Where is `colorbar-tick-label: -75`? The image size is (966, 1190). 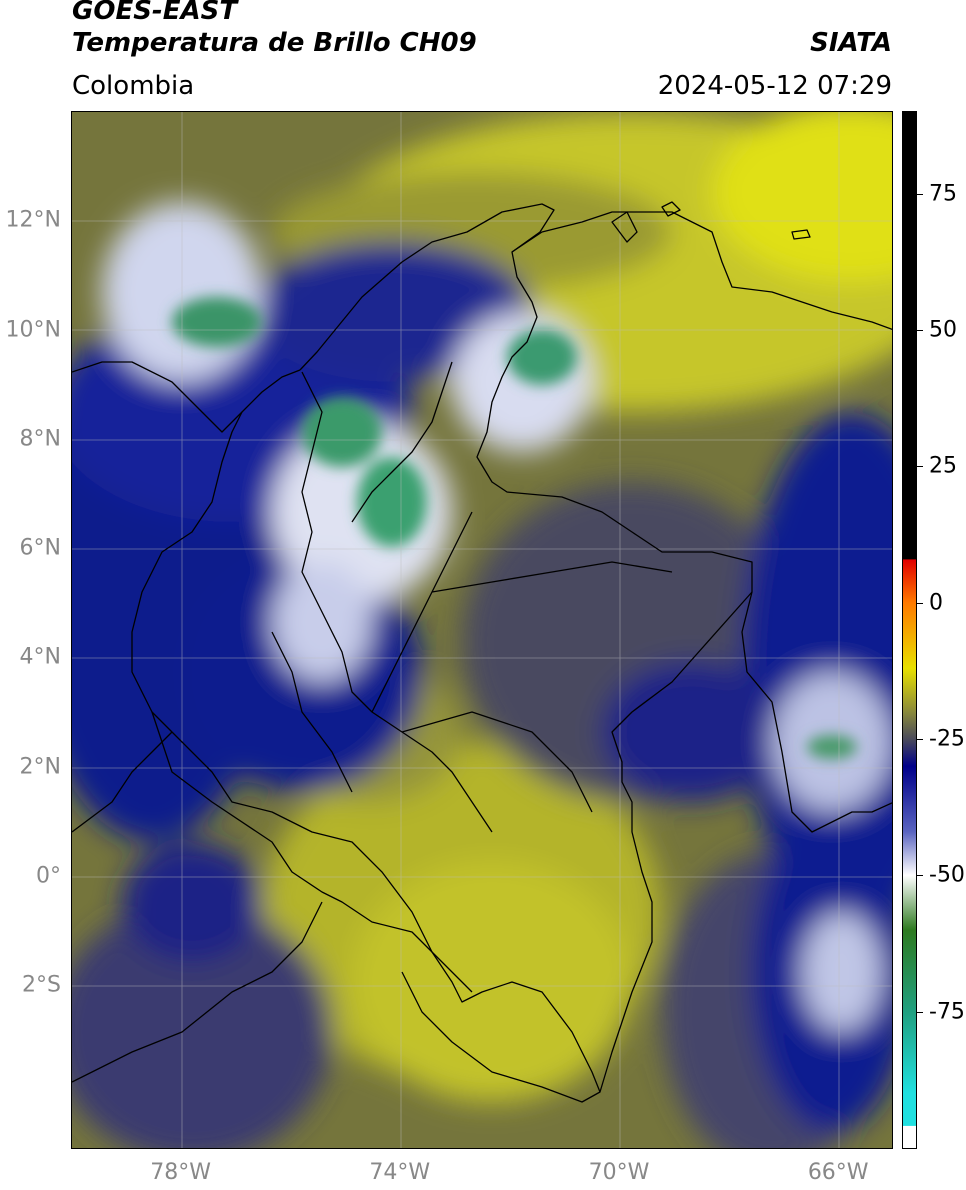 colorbar-tick-label: -75 is located at coordinates (947, 1012).